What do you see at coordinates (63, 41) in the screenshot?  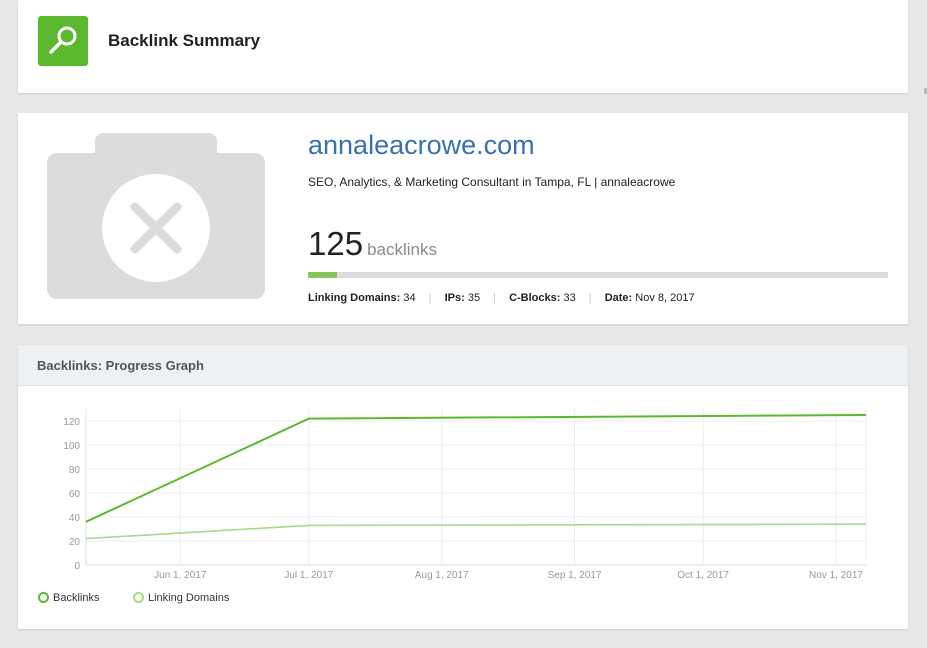 I see `magnifier-icon` at bounding box center [63, 41].